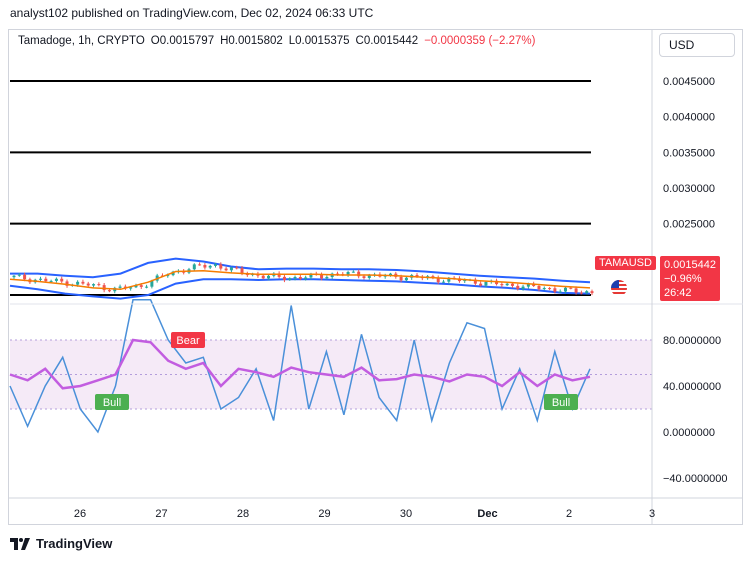 The width and height of the screenshot is (752, 562). I want to click on tradingview-footer: TradingView, so click(61, 543).